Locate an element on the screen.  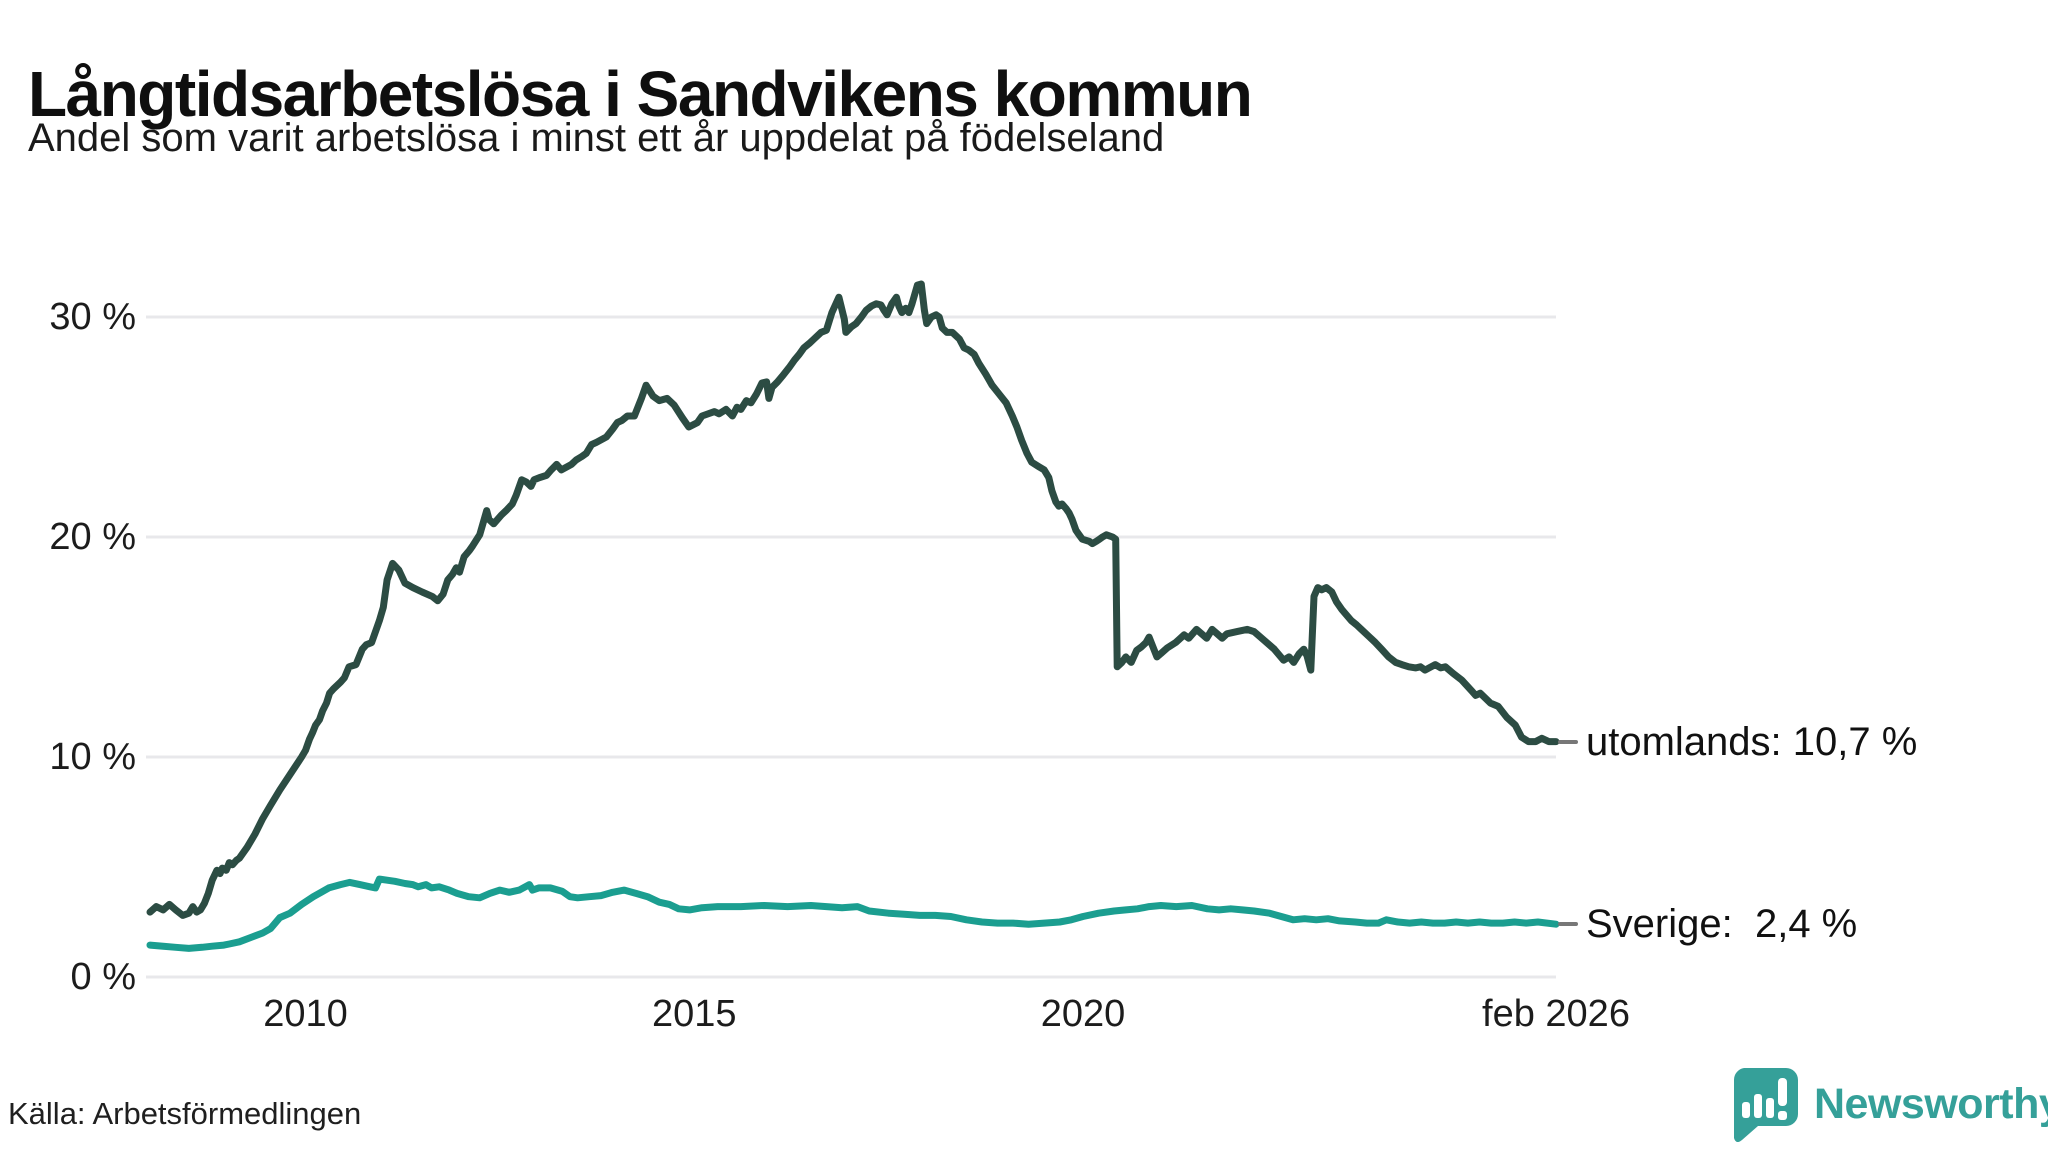
y-tick-label: 10 % is located at coordinates (92, 757).